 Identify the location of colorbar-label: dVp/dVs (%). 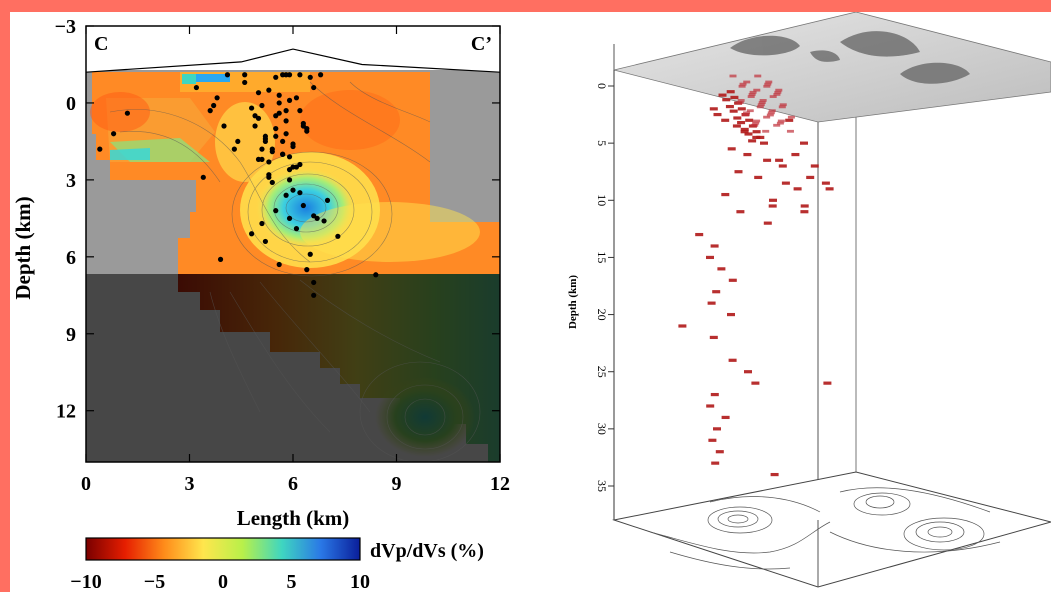
(427, 551).